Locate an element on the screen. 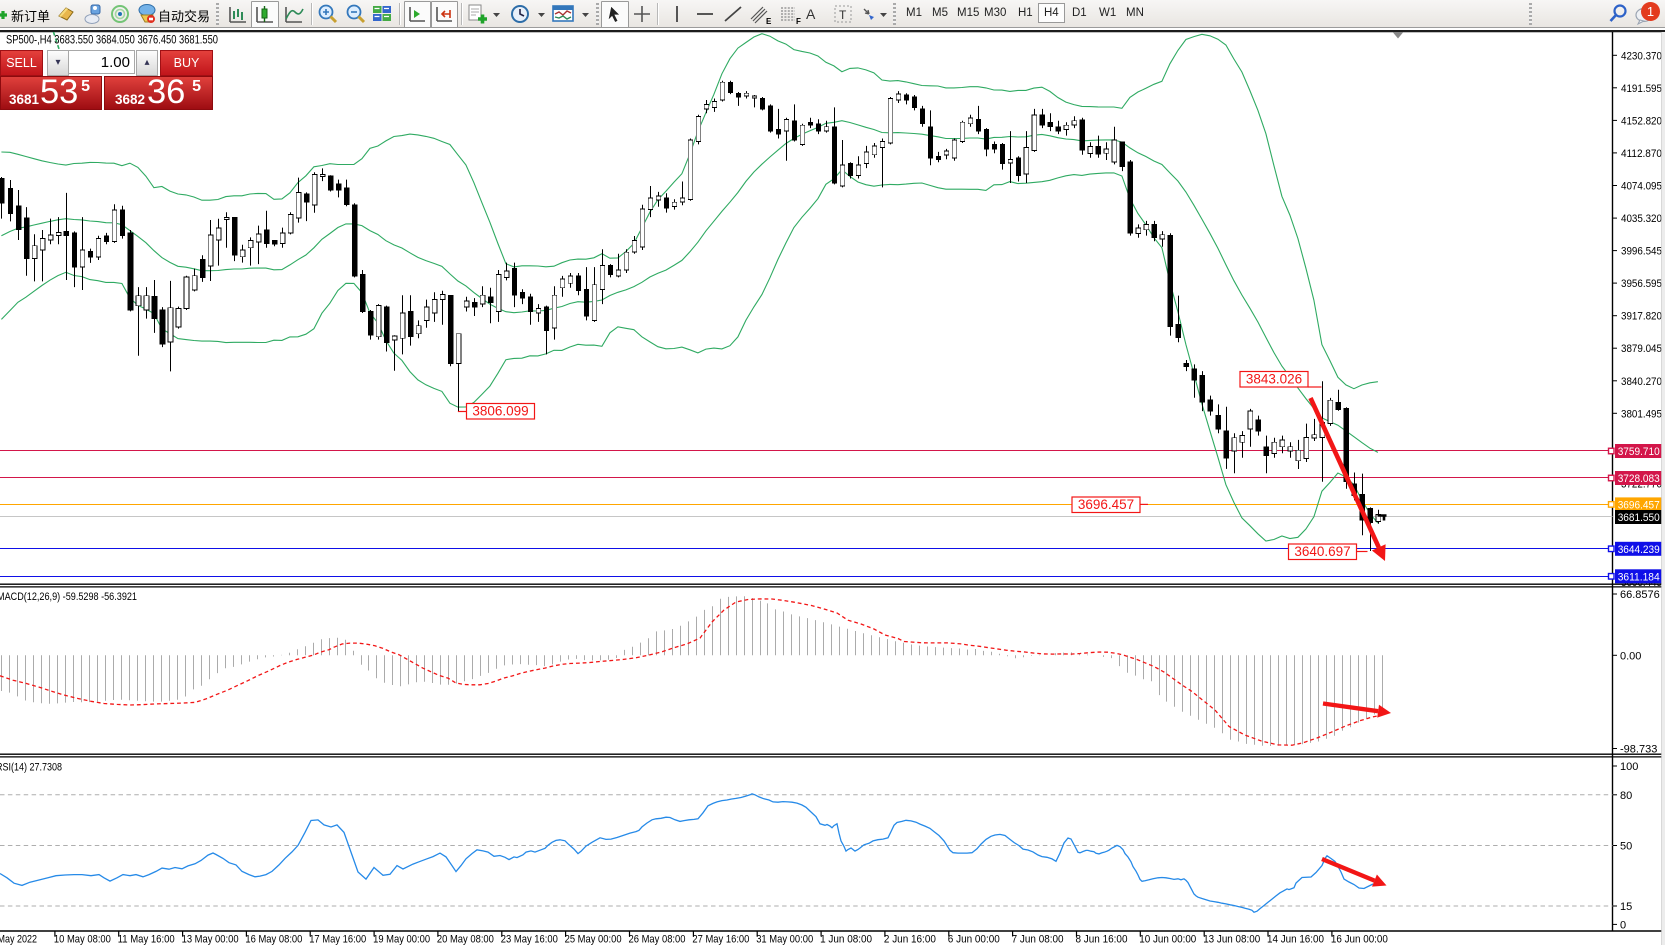 The width and height of the screenshot is (1665, 945). svg-text: 31 May 00:00 is located at coordinates (784, 939).